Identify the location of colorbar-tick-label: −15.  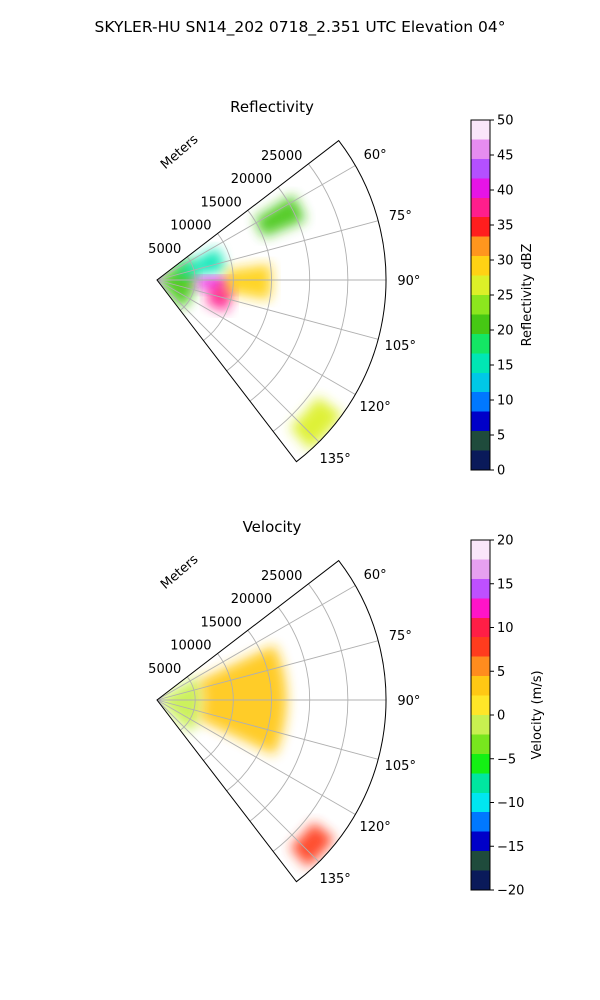
(510, 847).